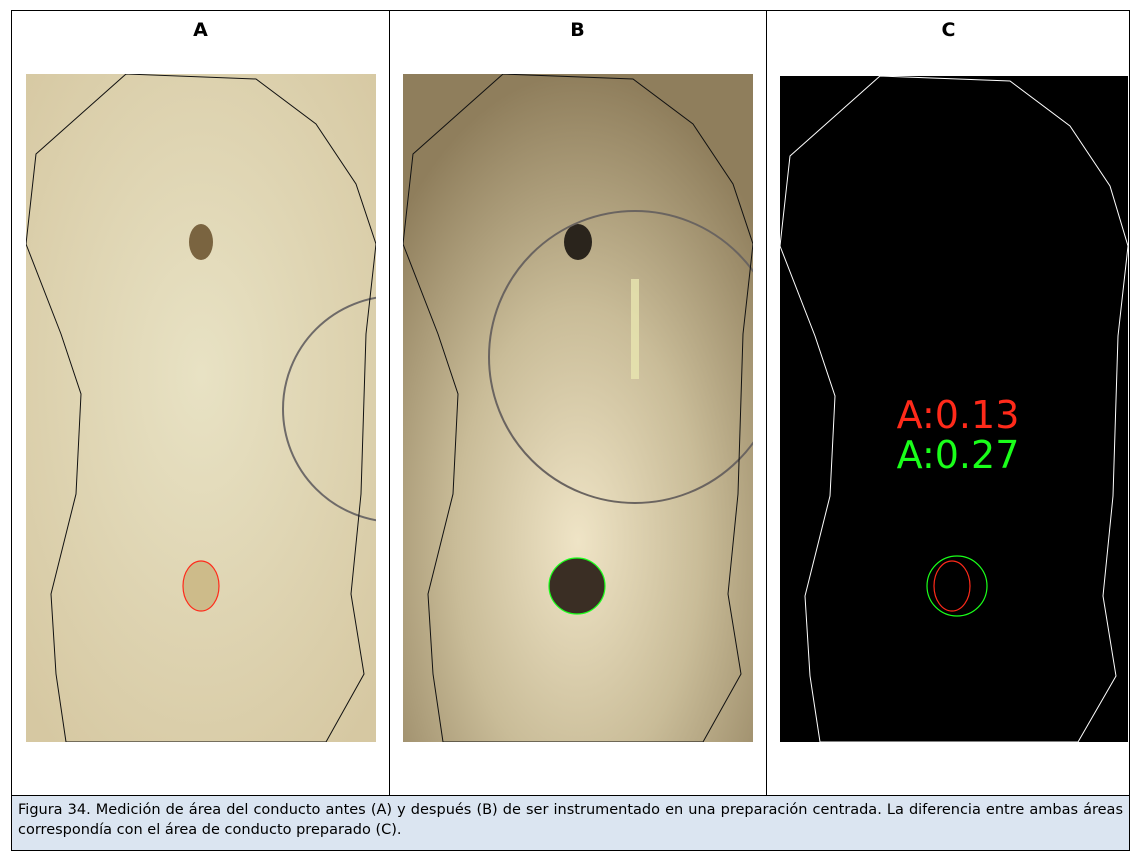 The width and height of the screenshot is (1140, 862). Describe the element at coordinates (200, 30) in the screenshot. I see `panel-label: A` at that location.